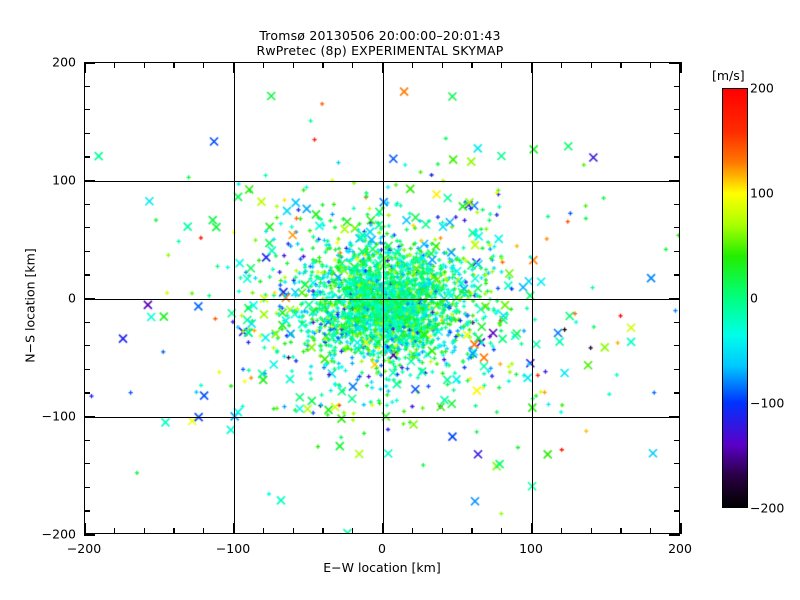 The image size is (800, 600). I want to click on x-tick-label: 100, so click(531, 548).